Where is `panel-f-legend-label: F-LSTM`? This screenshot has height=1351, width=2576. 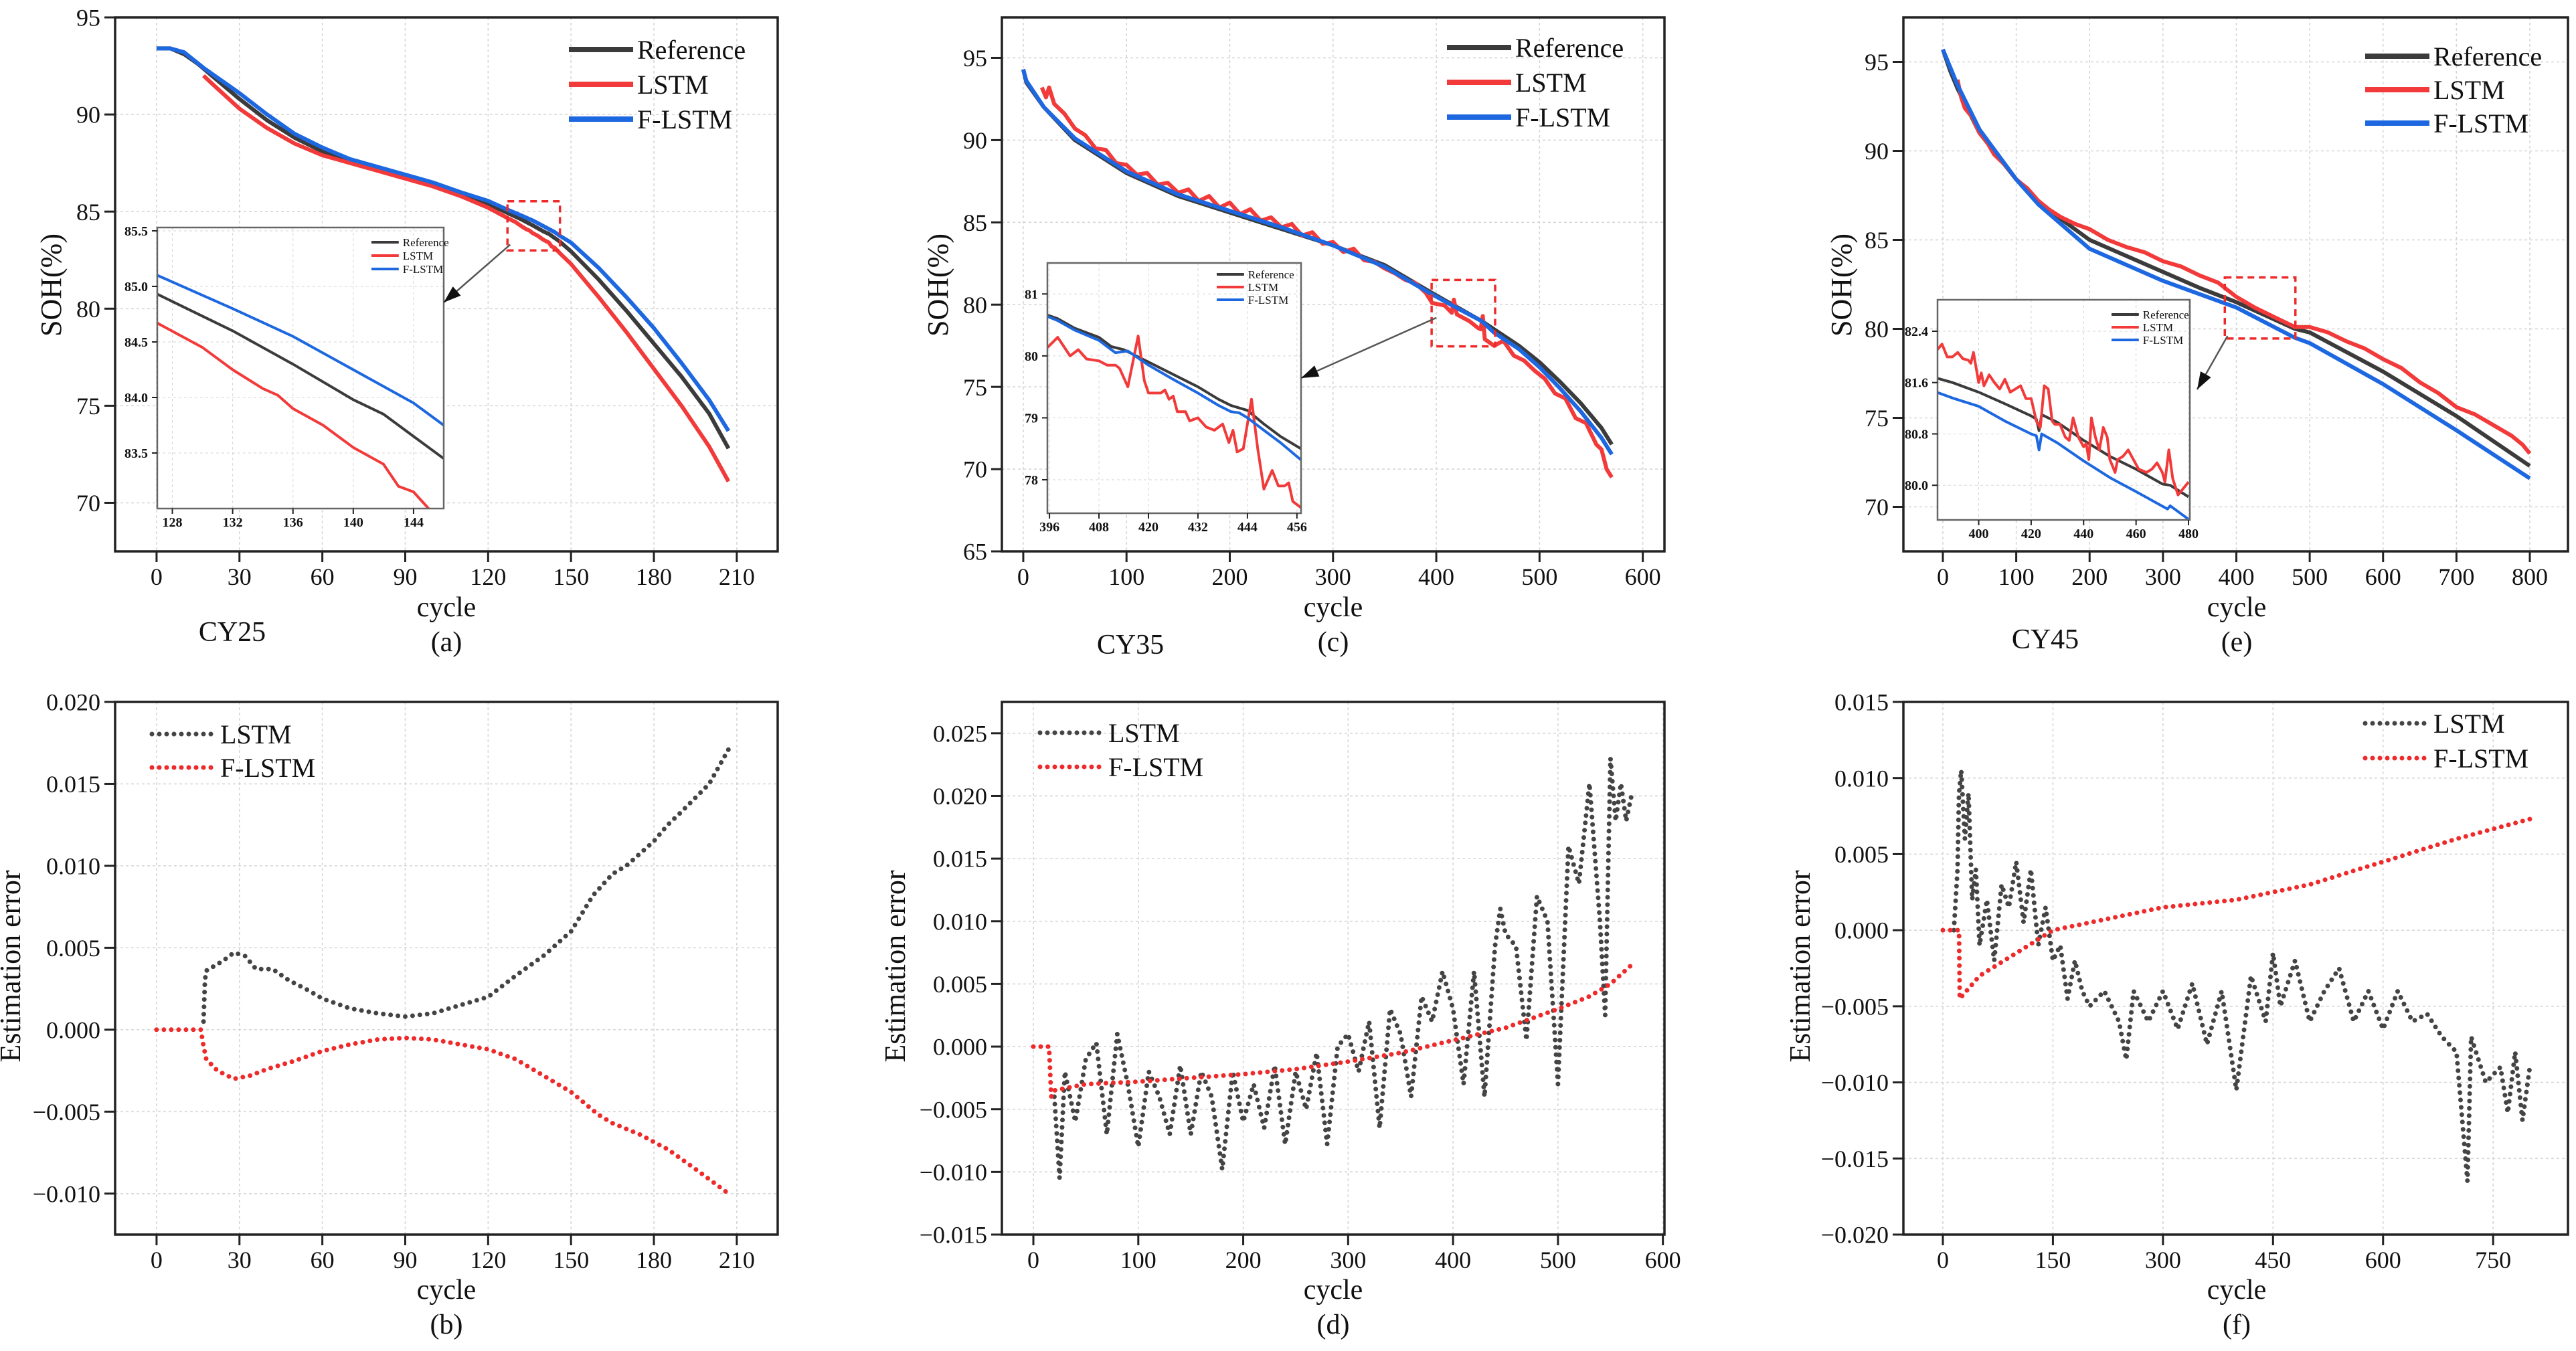 panel-f-legend-label: F-LSTM is located at coordinates (2480, 758).